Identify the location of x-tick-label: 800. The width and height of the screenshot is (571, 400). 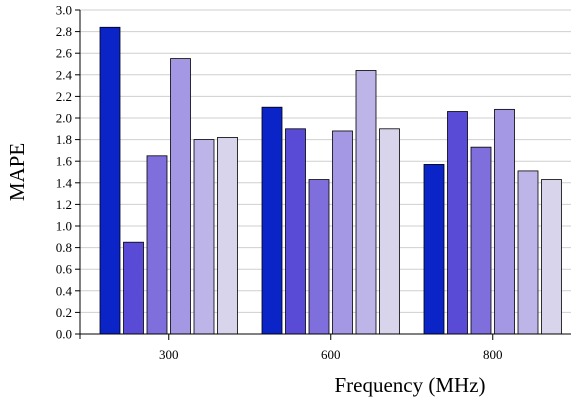
(493, 354).